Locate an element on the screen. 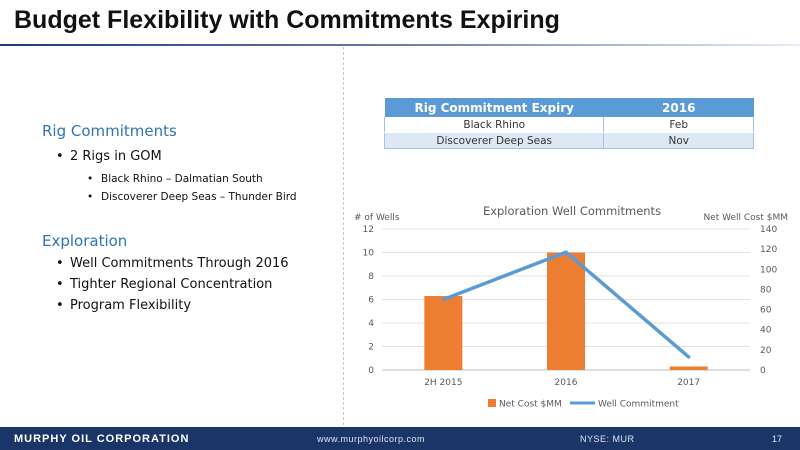  y-tick-label: 8 is located at coordinates (371, 277).